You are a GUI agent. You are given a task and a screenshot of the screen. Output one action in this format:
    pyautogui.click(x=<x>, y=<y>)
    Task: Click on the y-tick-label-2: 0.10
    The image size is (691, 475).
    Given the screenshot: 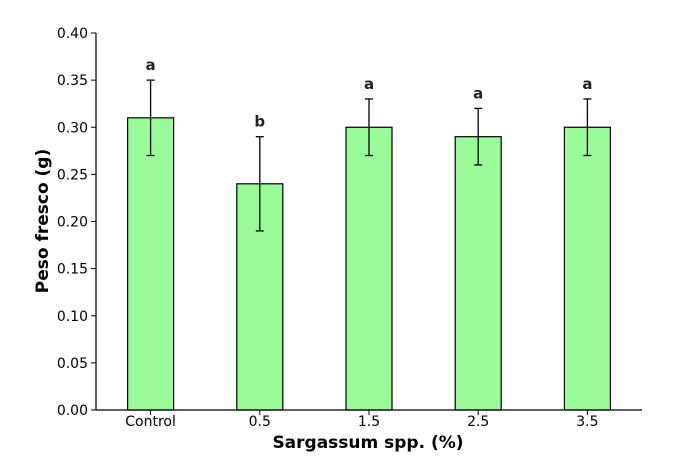 What is the action you would take?
    pyautogui.click(x=72, y=317)
    